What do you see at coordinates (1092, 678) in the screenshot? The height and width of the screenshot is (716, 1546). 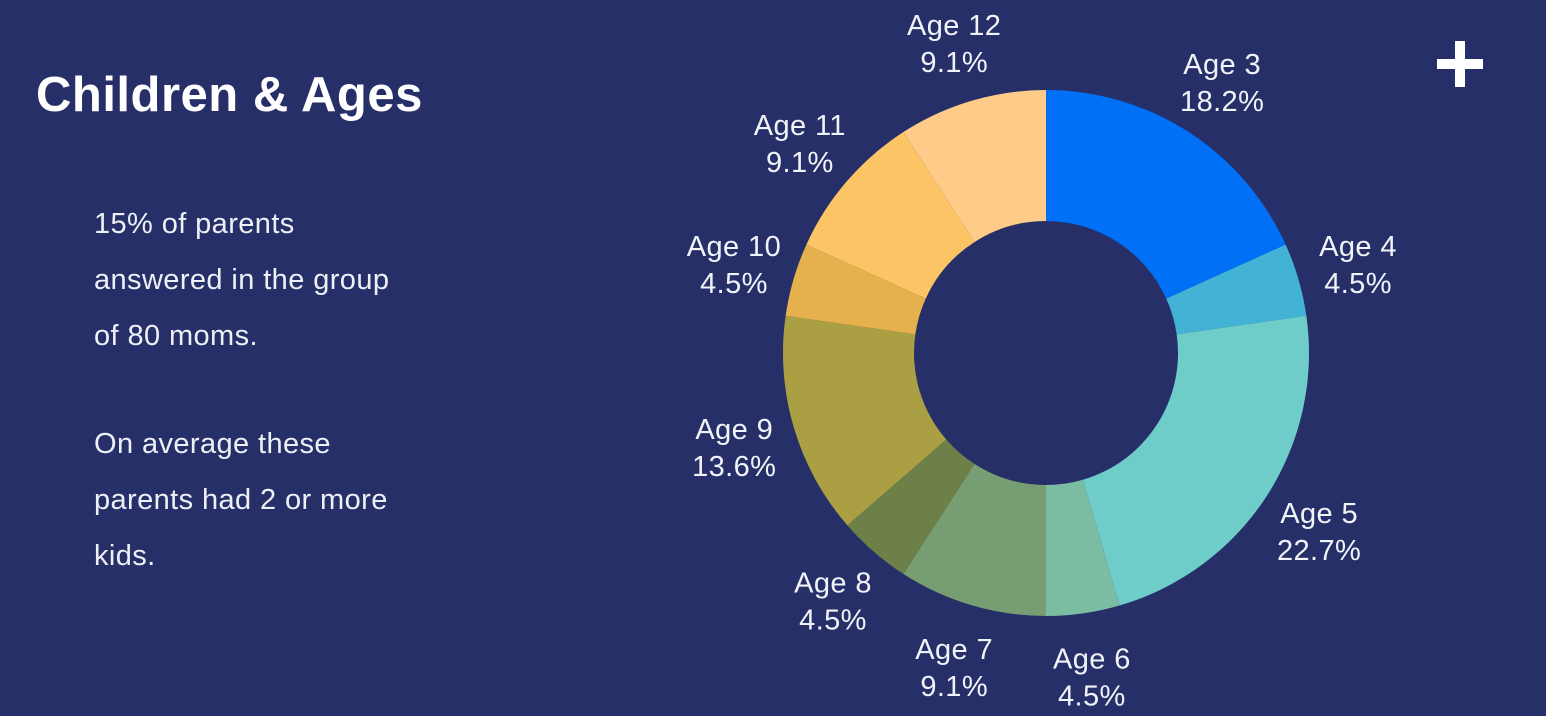 I see `slice-label-age-6: Age 6 4.5%` at bounding box center [1092, 678].